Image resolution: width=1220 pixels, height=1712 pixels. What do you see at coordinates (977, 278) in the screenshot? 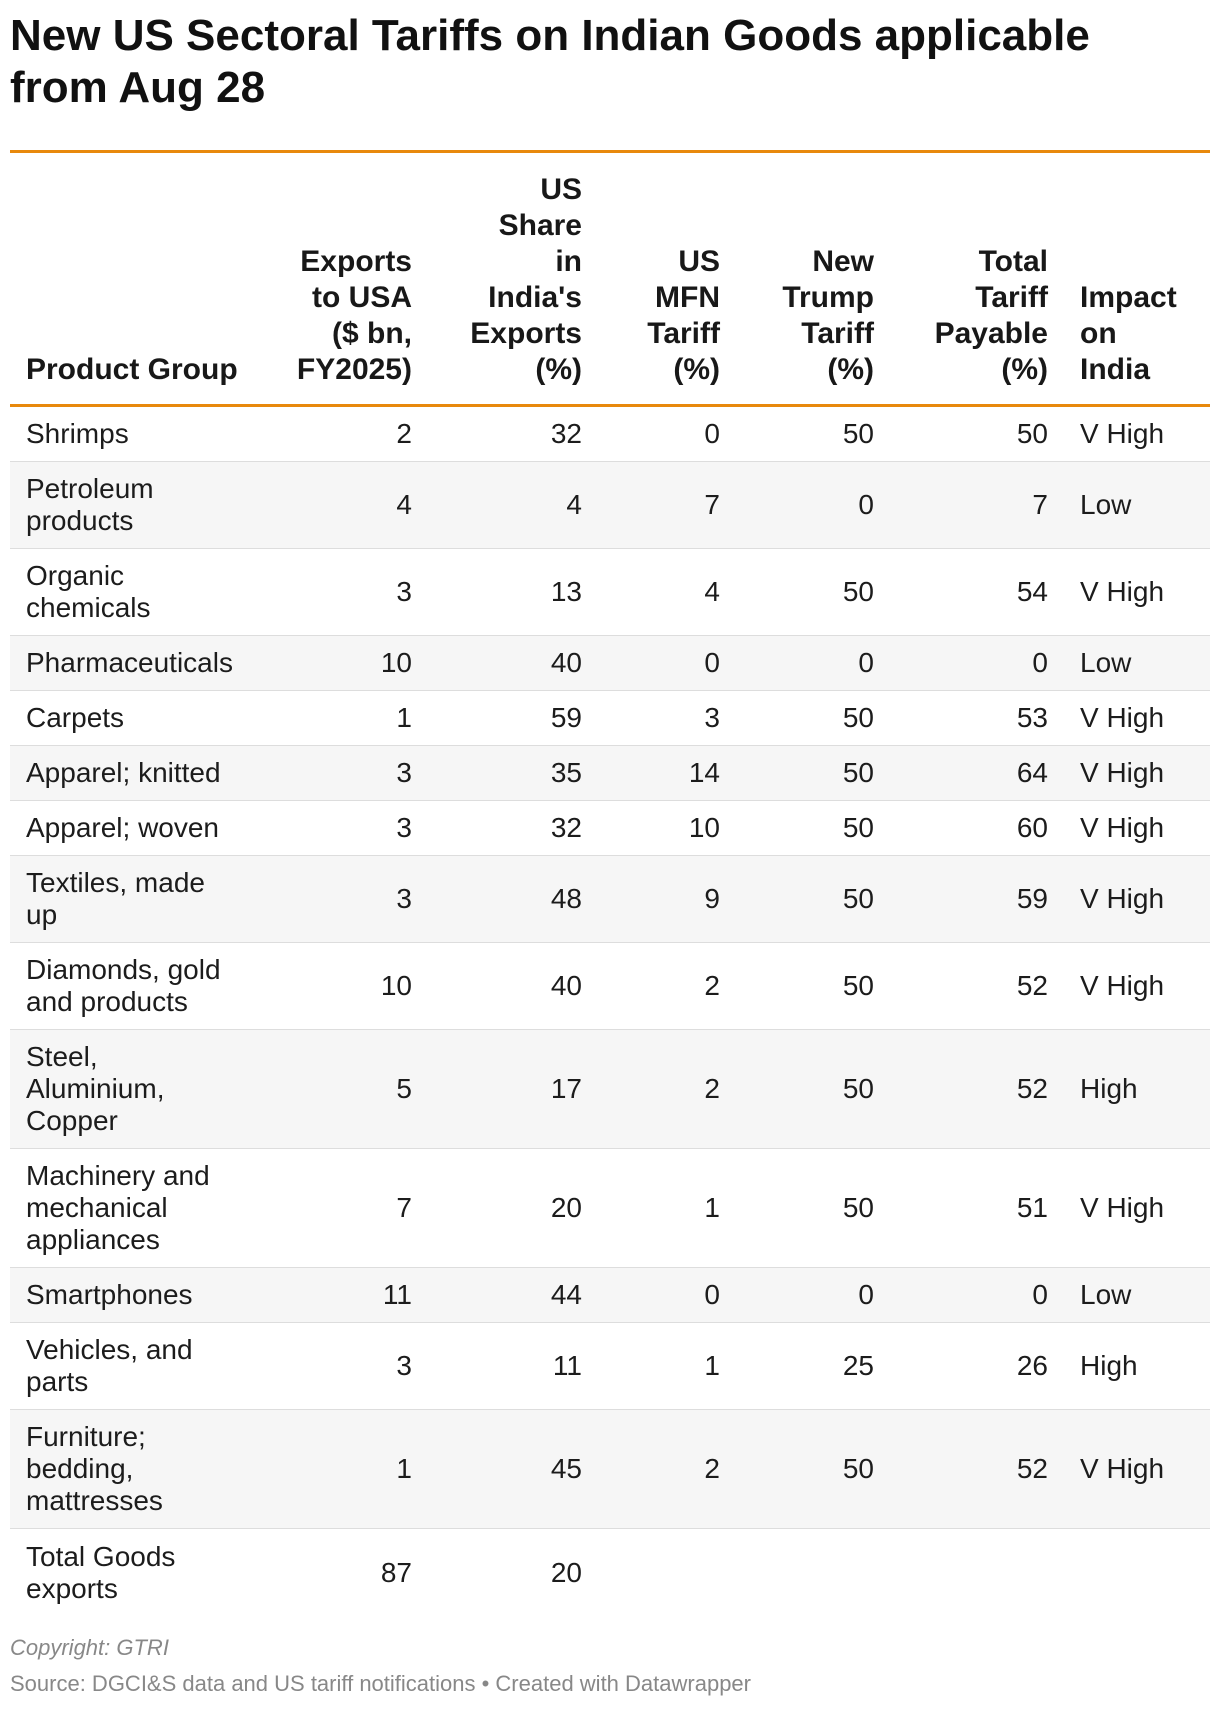
I see `column-header-total: Total Tariff Payable (%)` at bounding box center [977, 278].